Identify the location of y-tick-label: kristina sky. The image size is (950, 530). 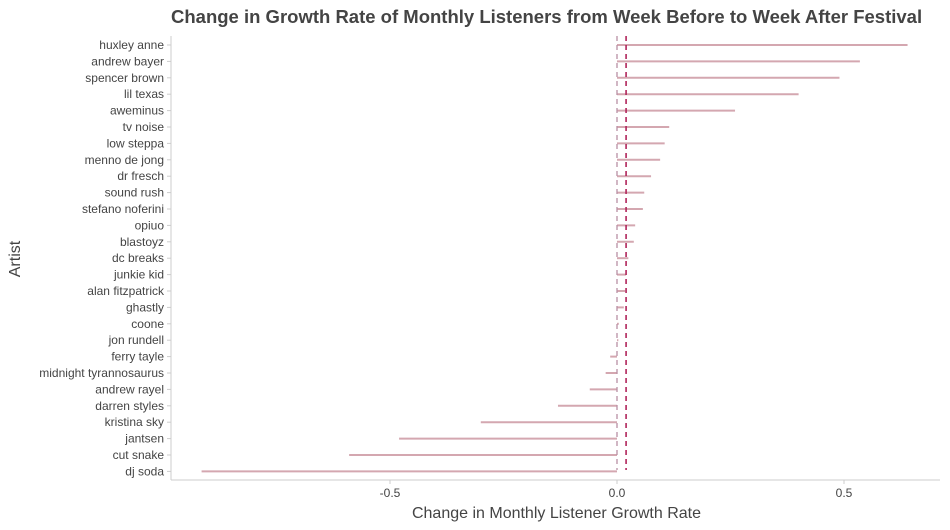
(134, 422).